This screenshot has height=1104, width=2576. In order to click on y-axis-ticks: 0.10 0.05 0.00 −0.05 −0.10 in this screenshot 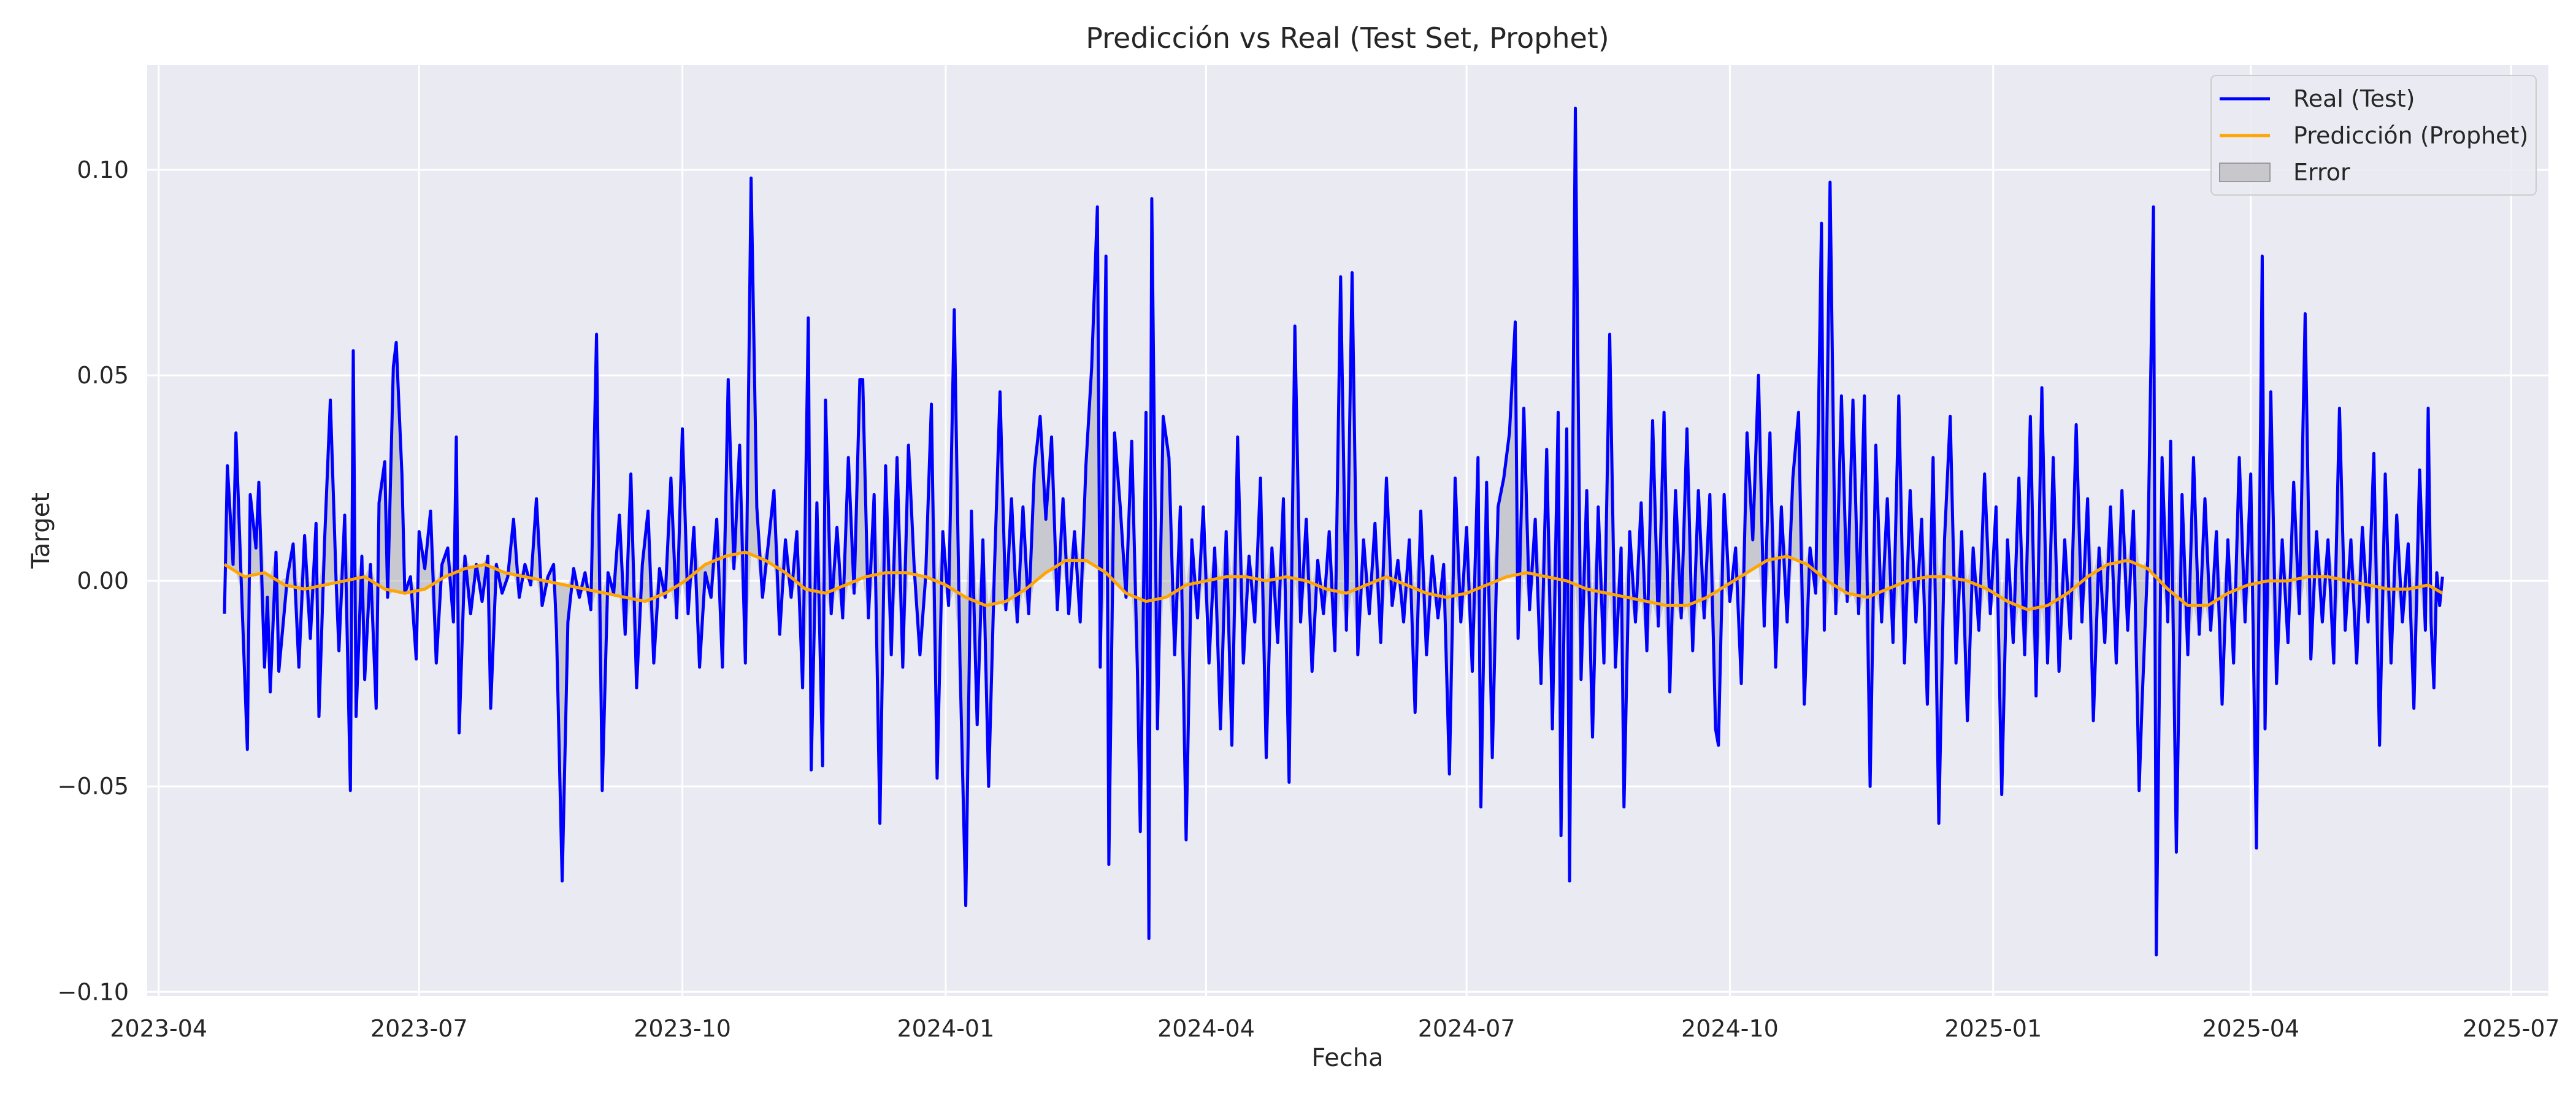, I will do `click(93, 580)`.